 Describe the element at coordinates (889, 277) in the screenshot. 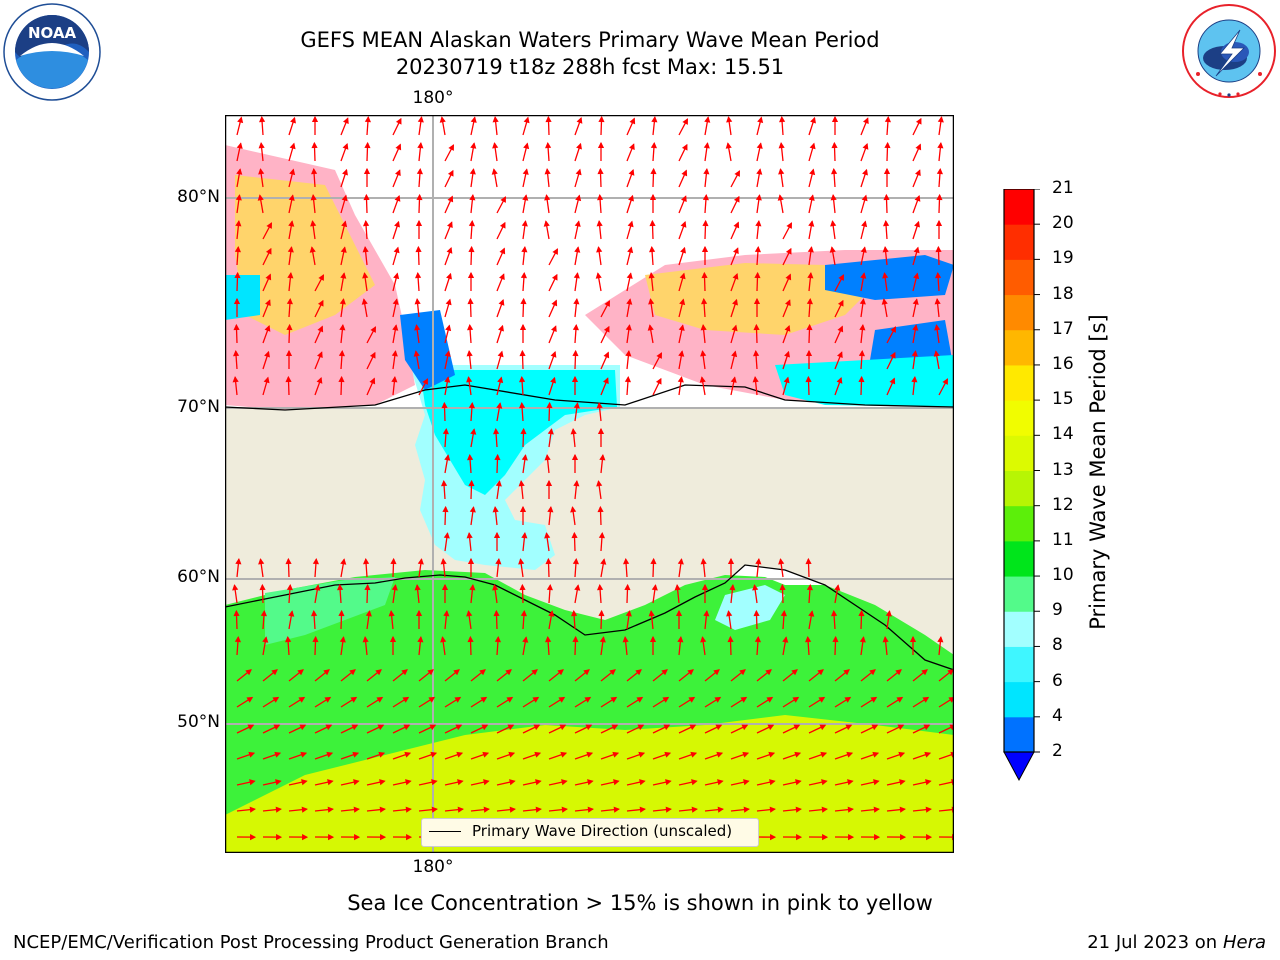

I see `sea-ice-east-blue` at that location.